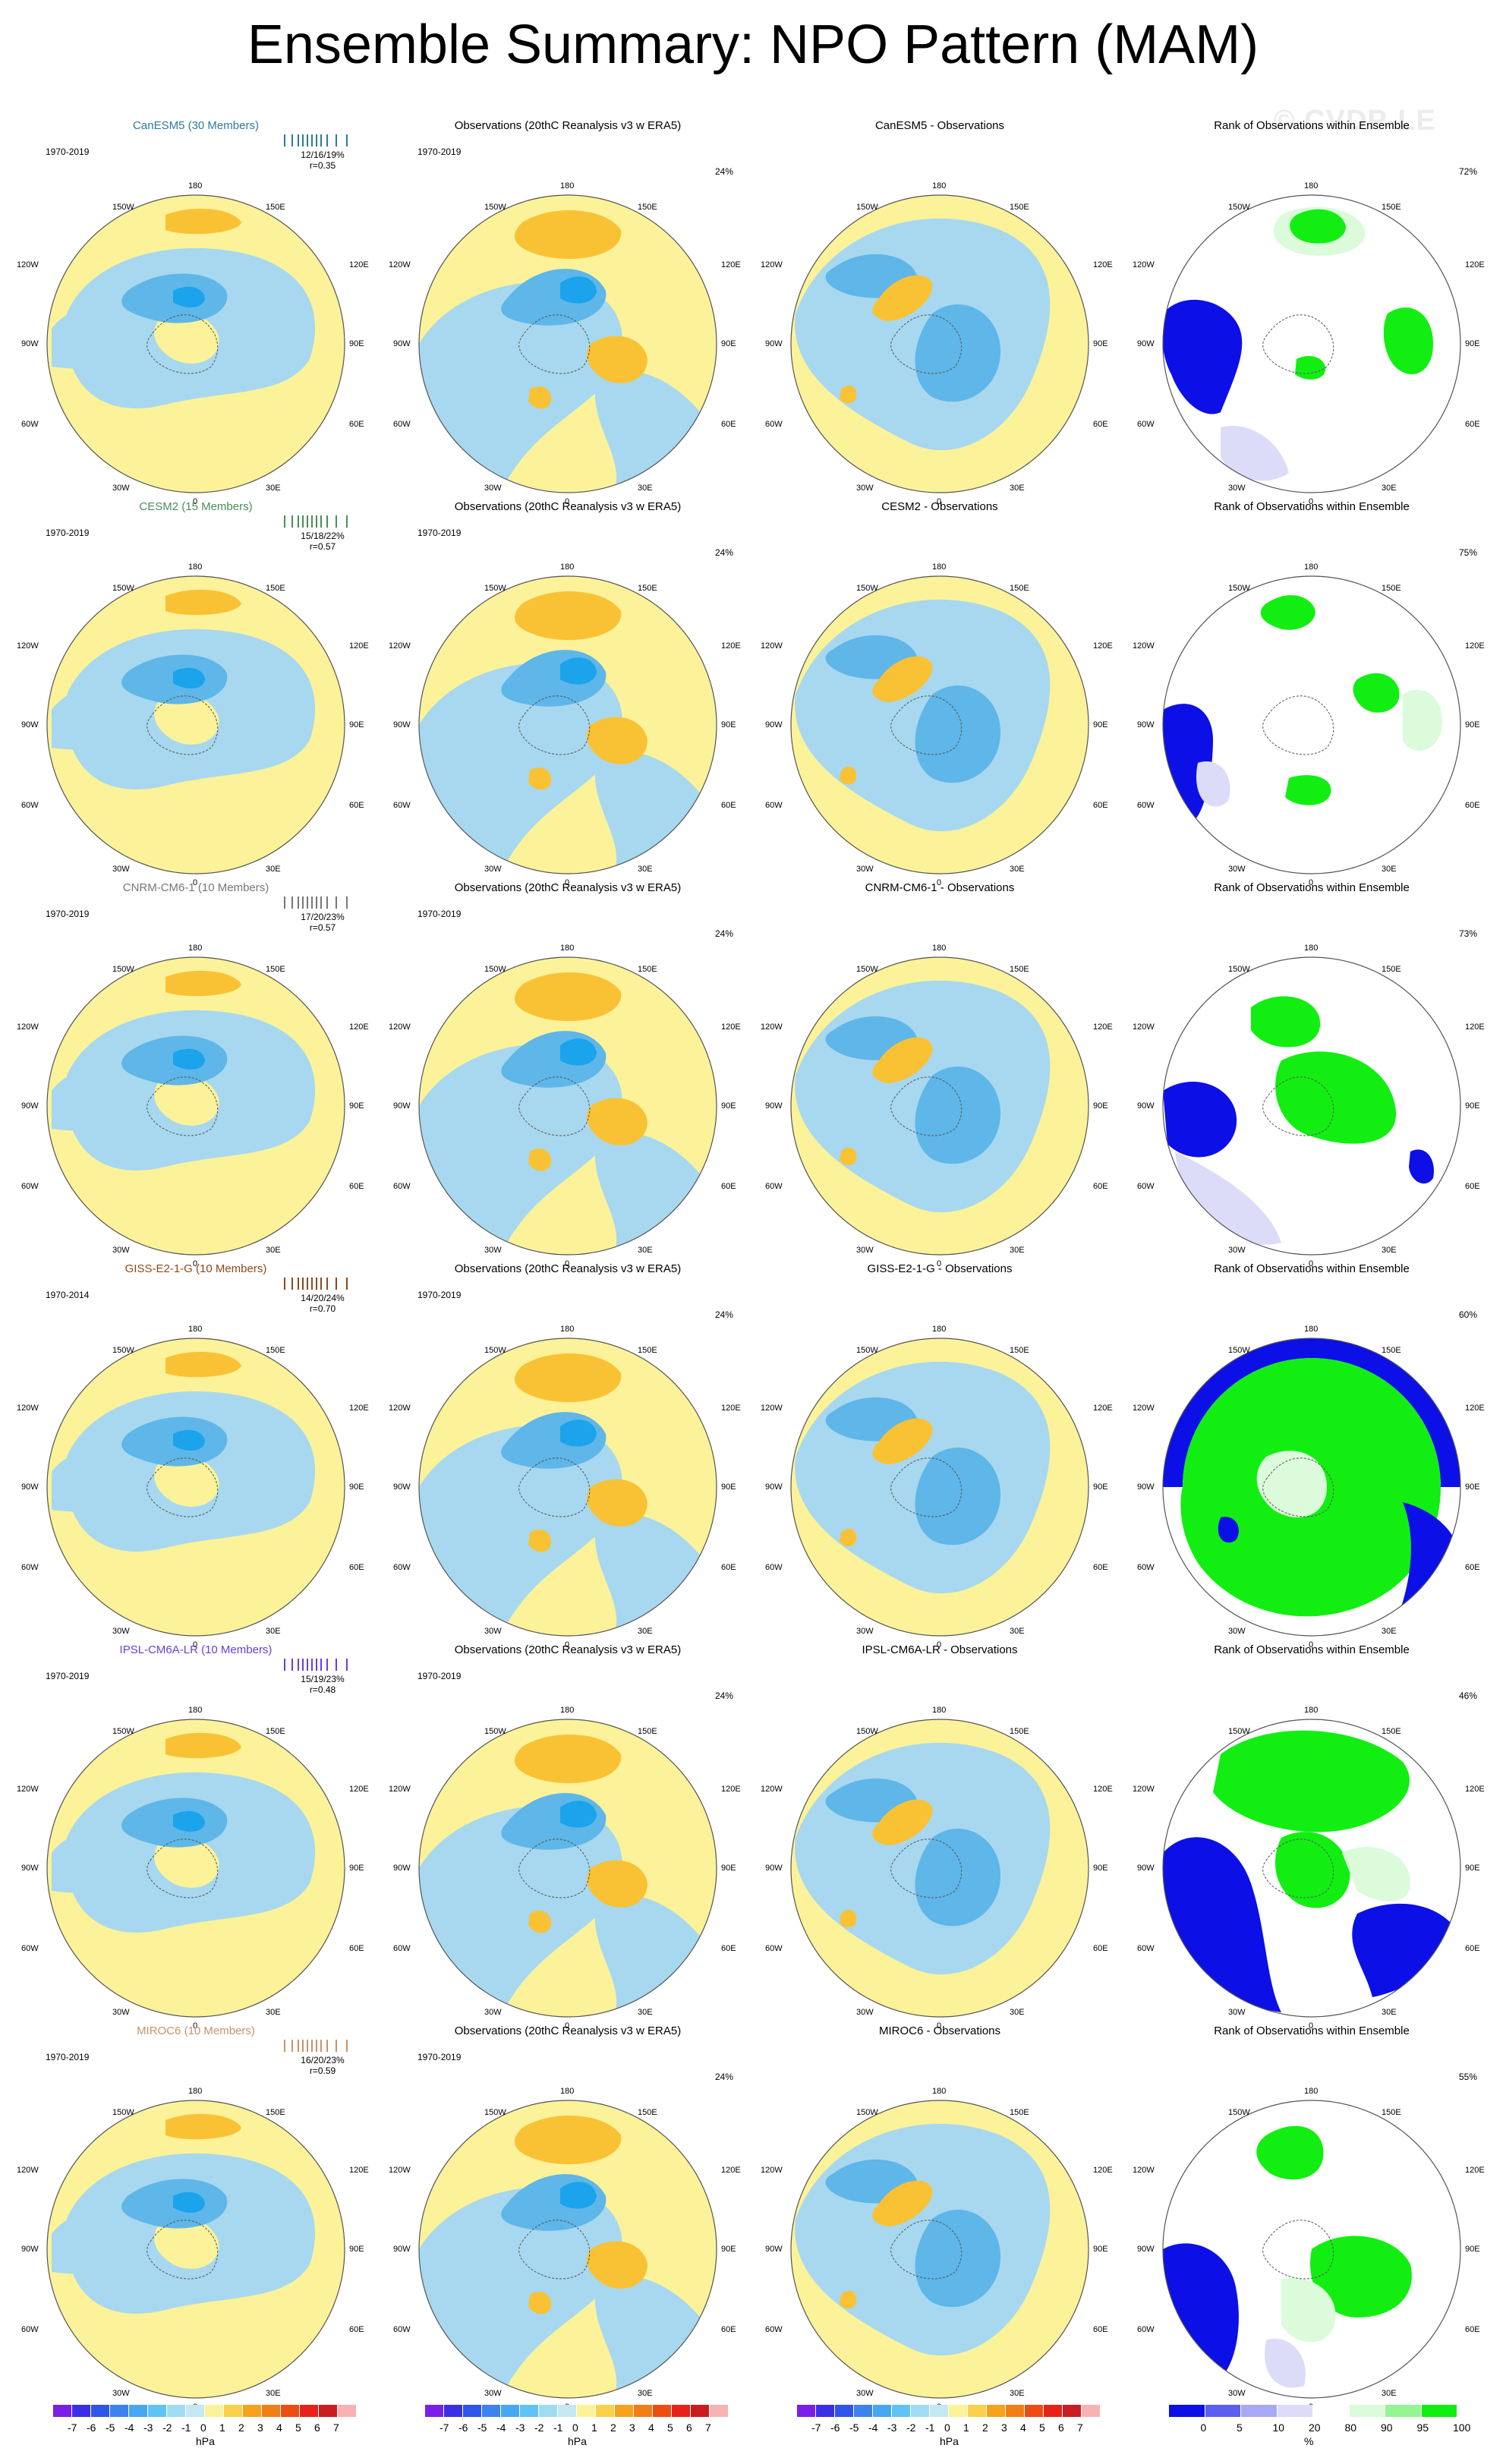 This screenshot has width=1506, height=2464. What do you see at coordinates (567, 882) in the screenshot?
I see `map-label-bottom: 0` at bounding box center [567, 882].